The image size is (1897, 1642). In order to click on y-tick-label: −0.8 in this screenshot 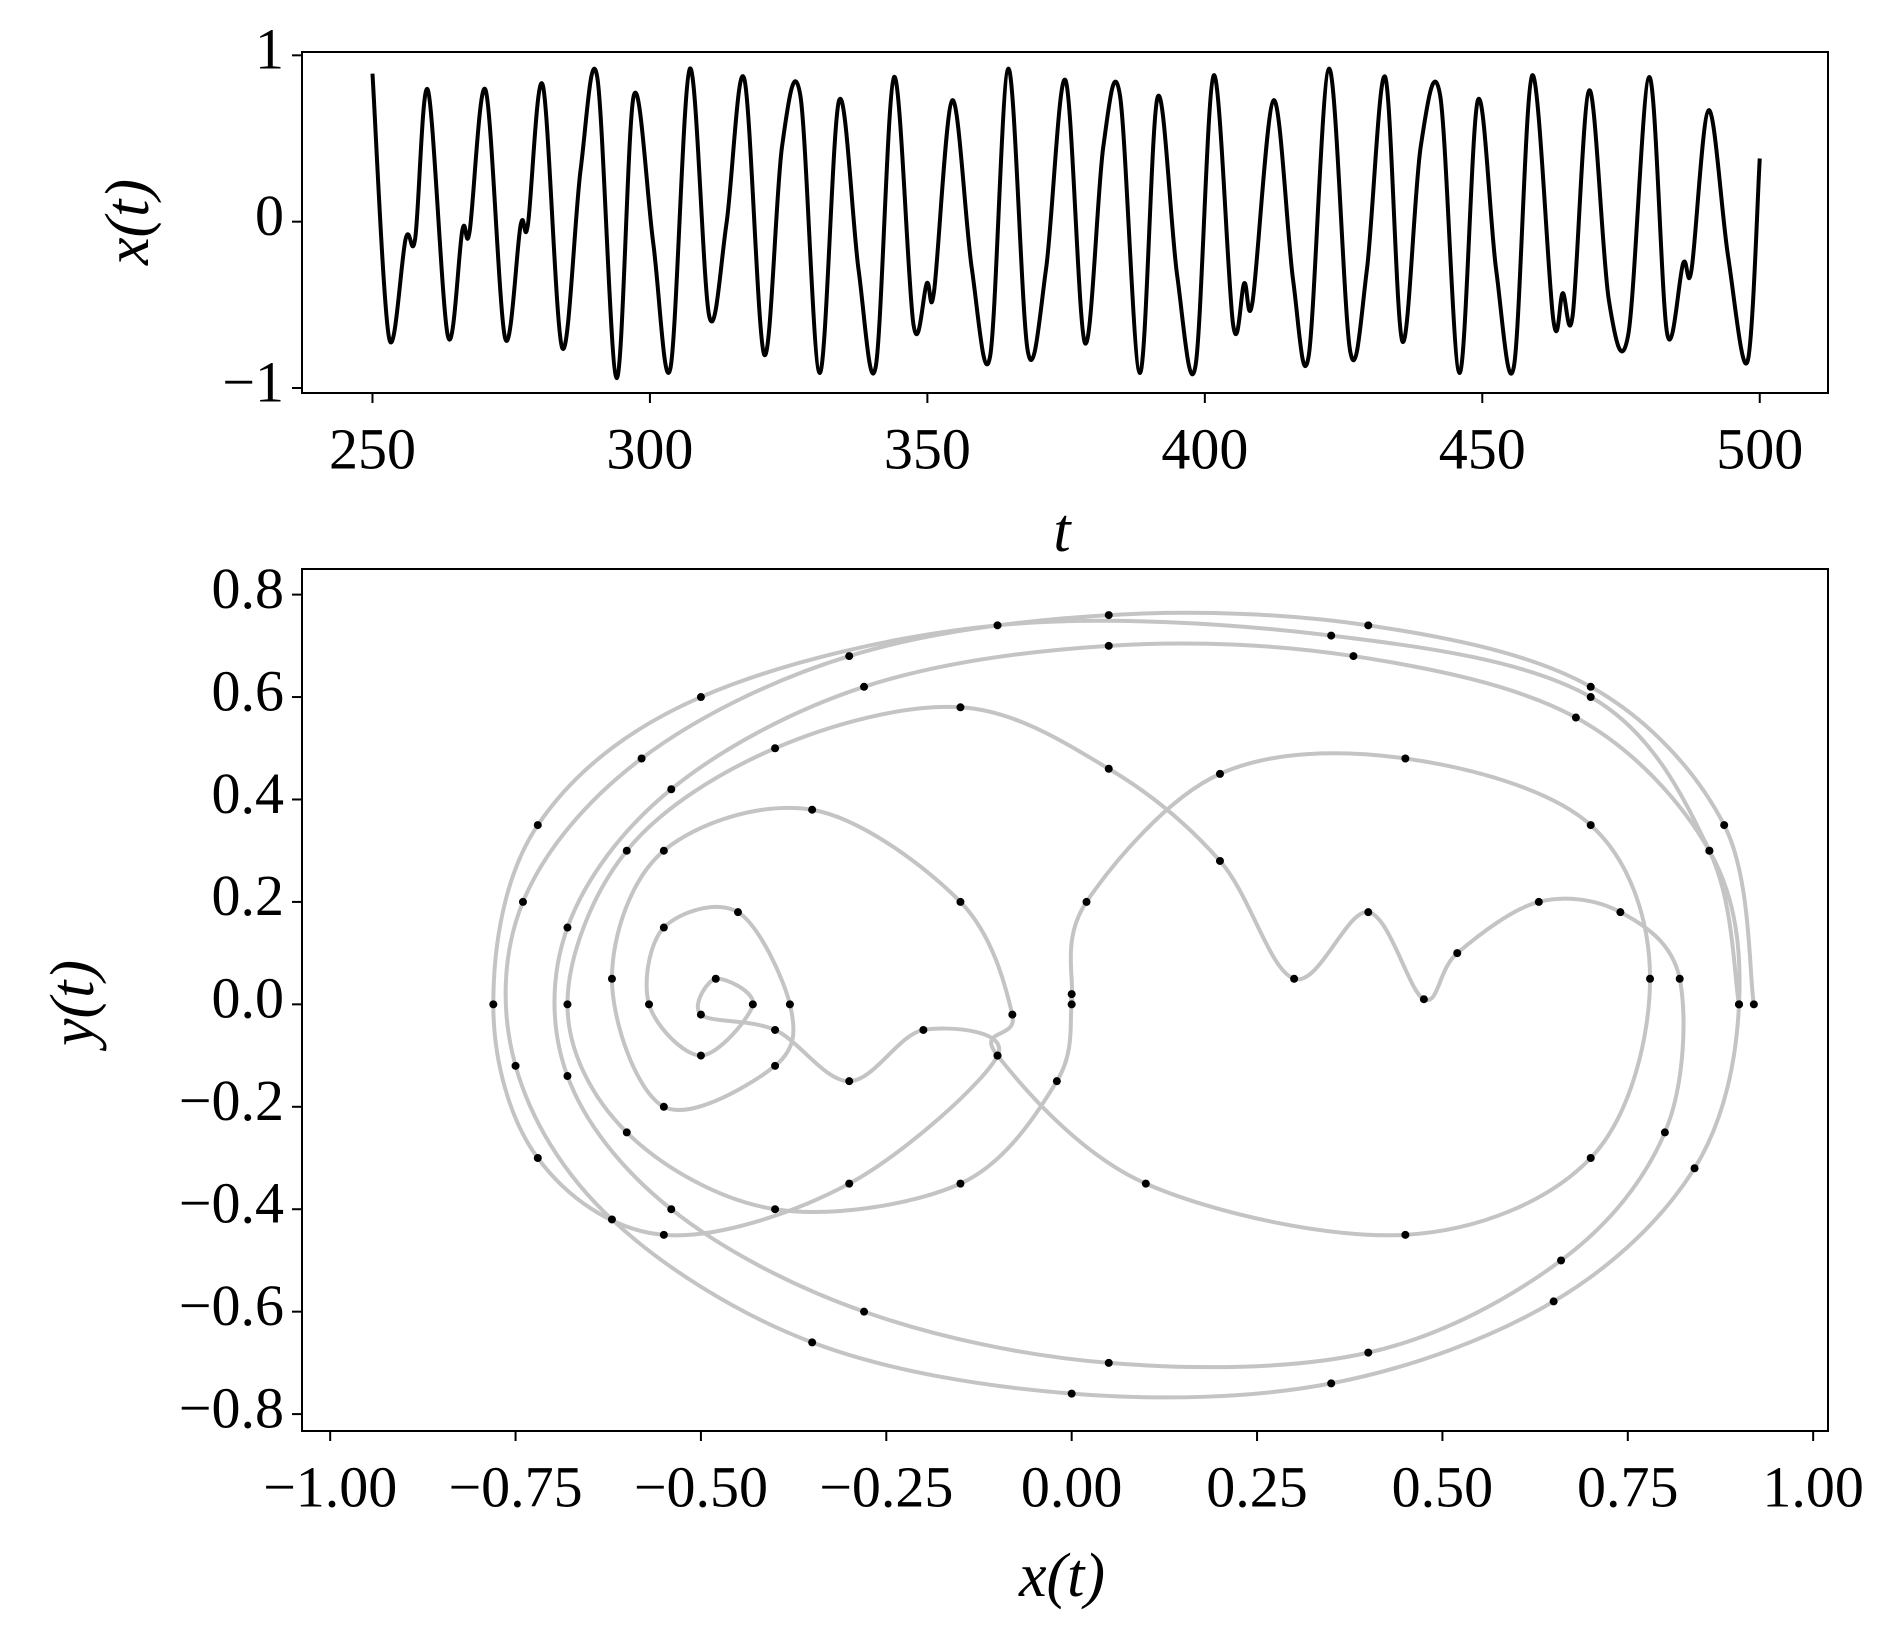, I will do `click(231, 1407)`.